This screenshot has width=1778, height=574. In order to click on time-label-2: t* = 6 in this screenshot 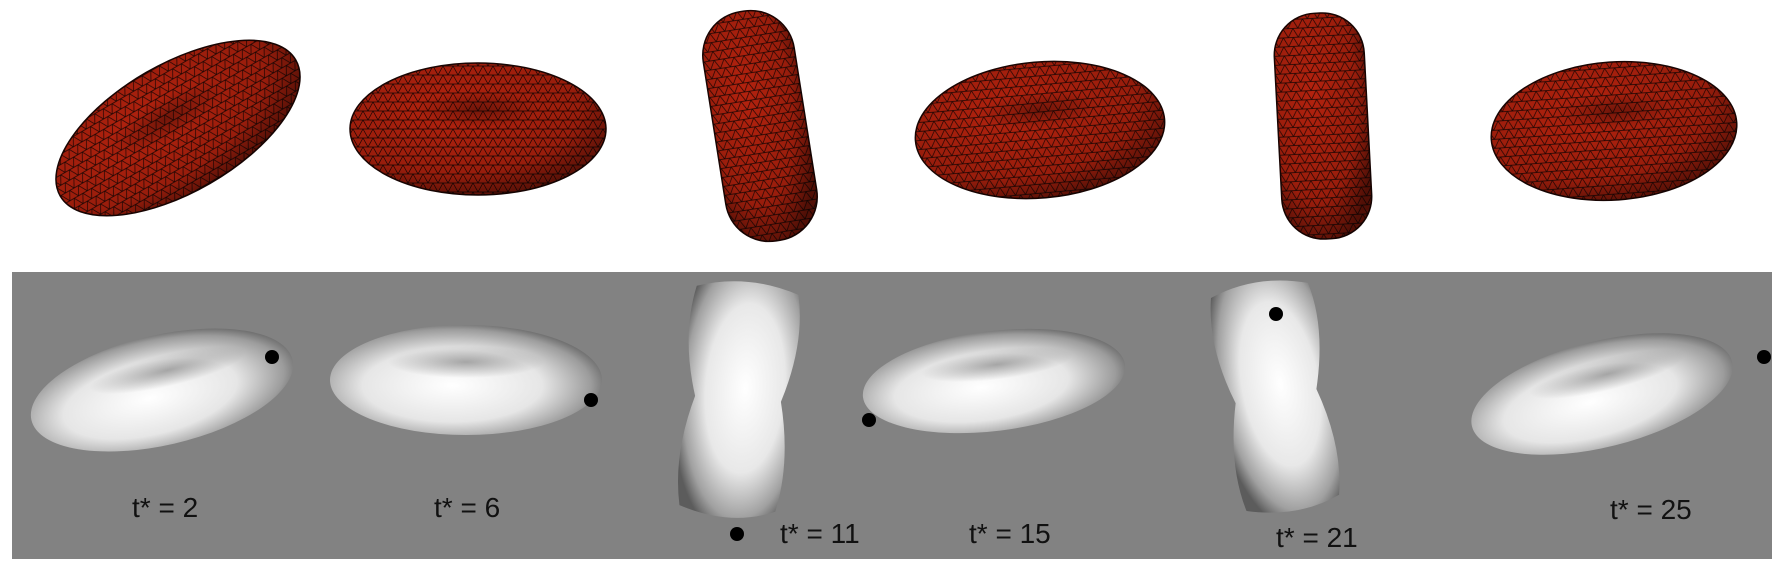, I will do `click(467, 507)`.